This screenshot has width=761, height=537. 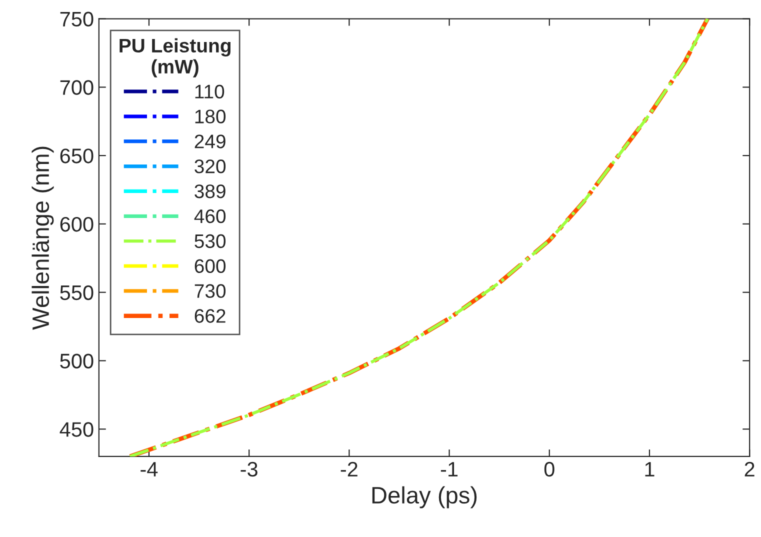 I want to click on legend-label: 460, so click(x=210, y=216).